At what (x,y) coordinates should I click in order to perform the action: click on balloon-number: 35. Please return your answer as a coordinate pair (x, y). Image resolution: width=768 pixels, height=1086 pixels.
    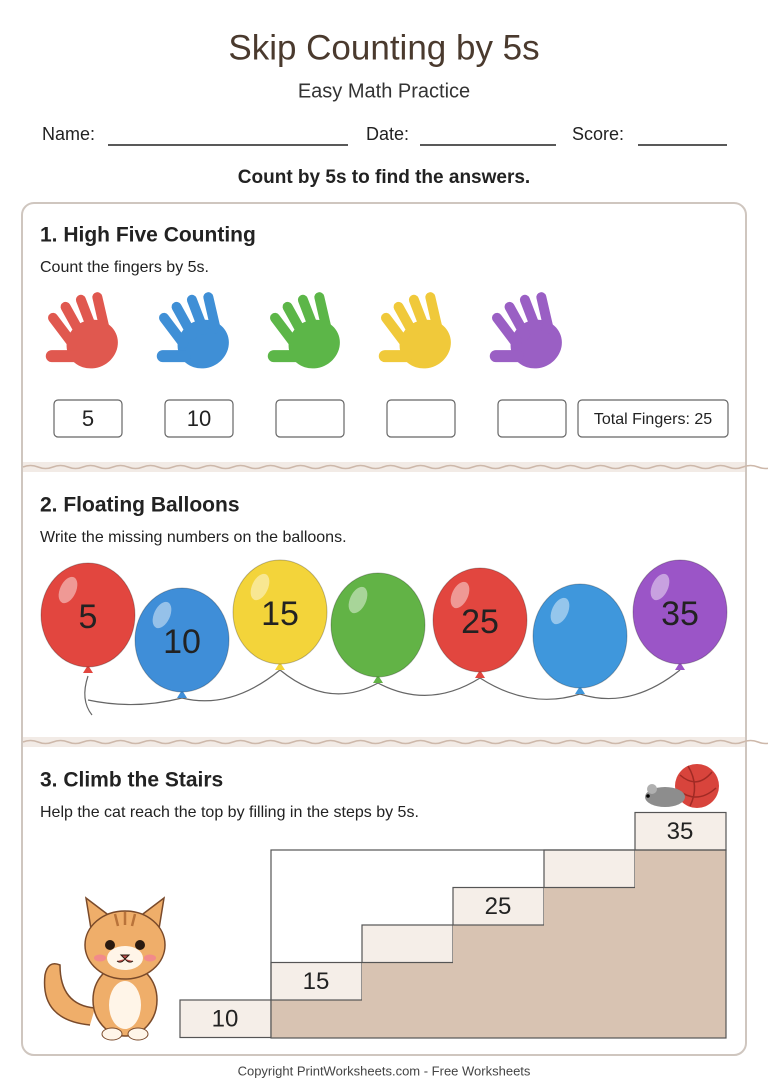
    Looking at the image, I should click on (680, 614).